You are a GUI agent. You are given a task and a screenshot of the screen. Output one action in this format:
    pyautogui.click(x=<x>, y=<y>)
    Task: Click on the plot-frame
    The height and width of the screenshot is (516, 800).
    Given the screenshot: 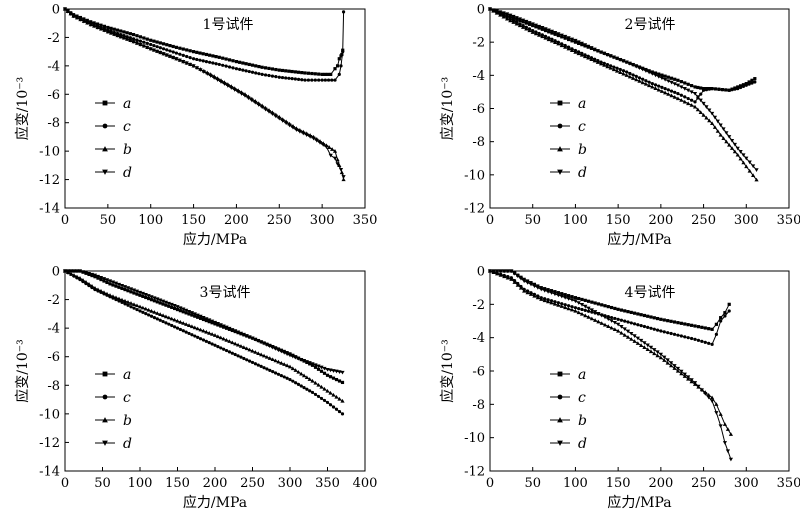 What is the action you would take?
    pyautogui.click(x=639, y=371)
    